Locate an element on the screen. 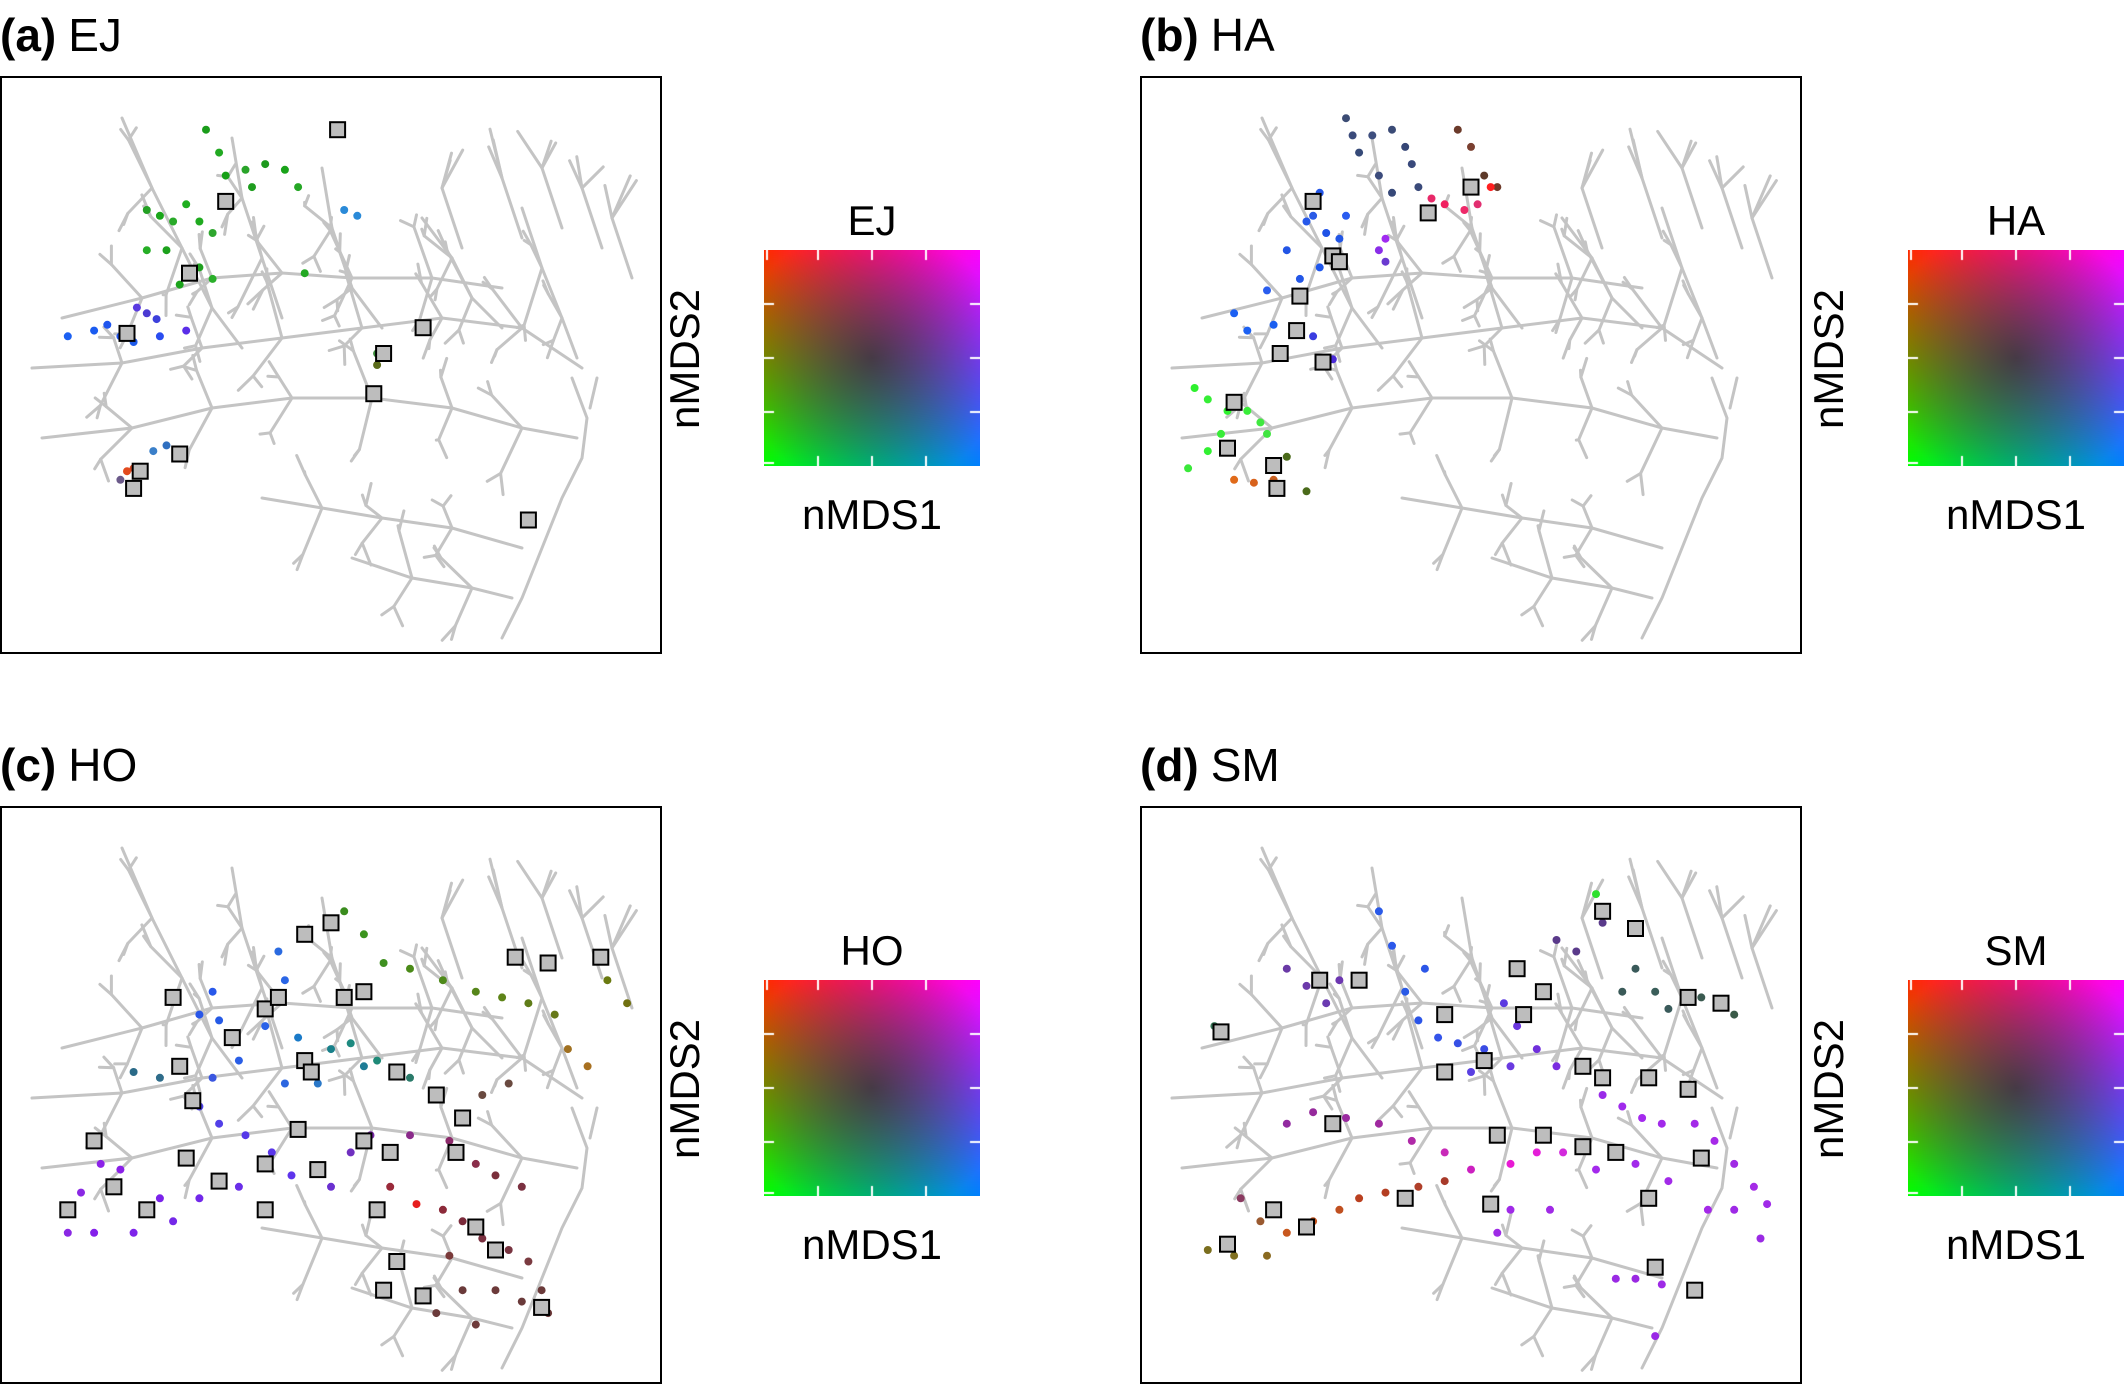  map-frame is located at coordinates (1471, 1095).